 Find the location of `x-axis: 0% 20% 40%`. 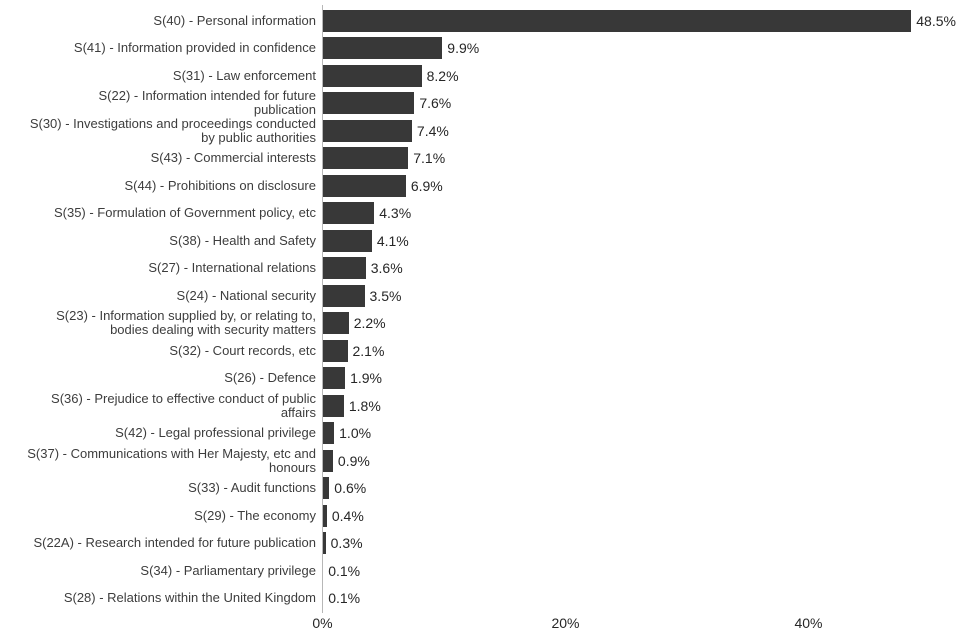

x-axis: 0% 20% 40% is located at coordinates (480, 625).